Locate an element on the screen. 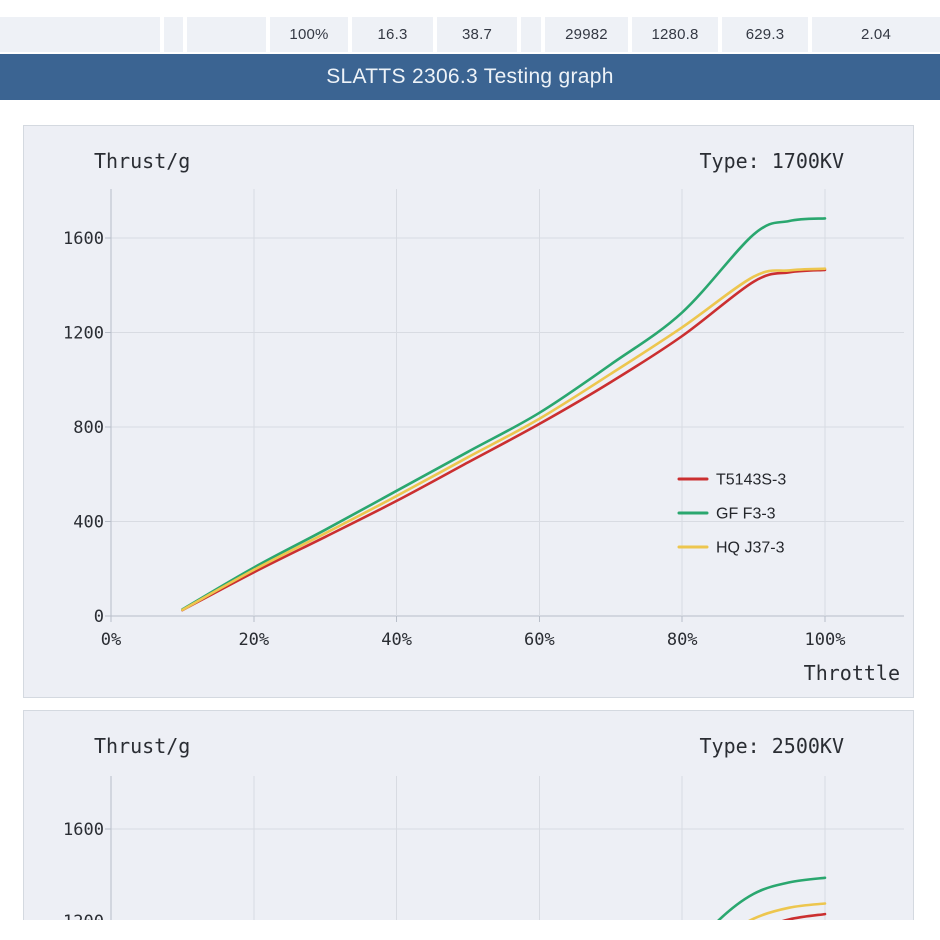 The image size is (940, 940). x-tick-label: 40% is located at coordinates (396, 640).